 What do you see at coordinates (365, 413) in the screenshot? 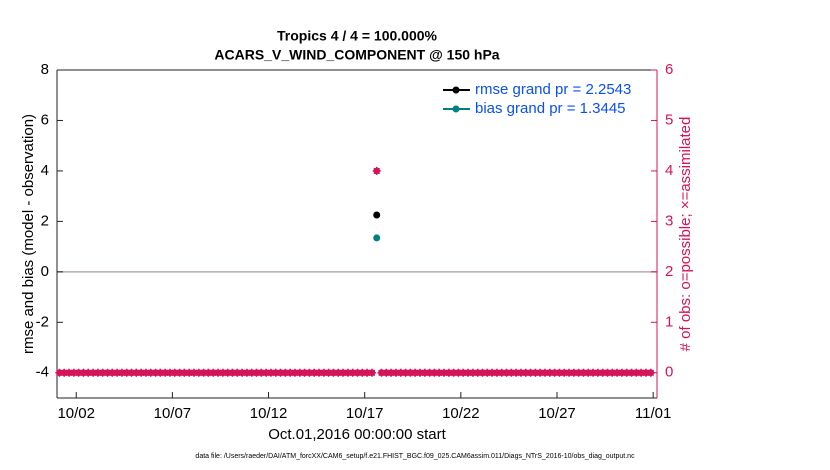
I see `x-tick-label: 10/17` at bounding box center [365, 413].